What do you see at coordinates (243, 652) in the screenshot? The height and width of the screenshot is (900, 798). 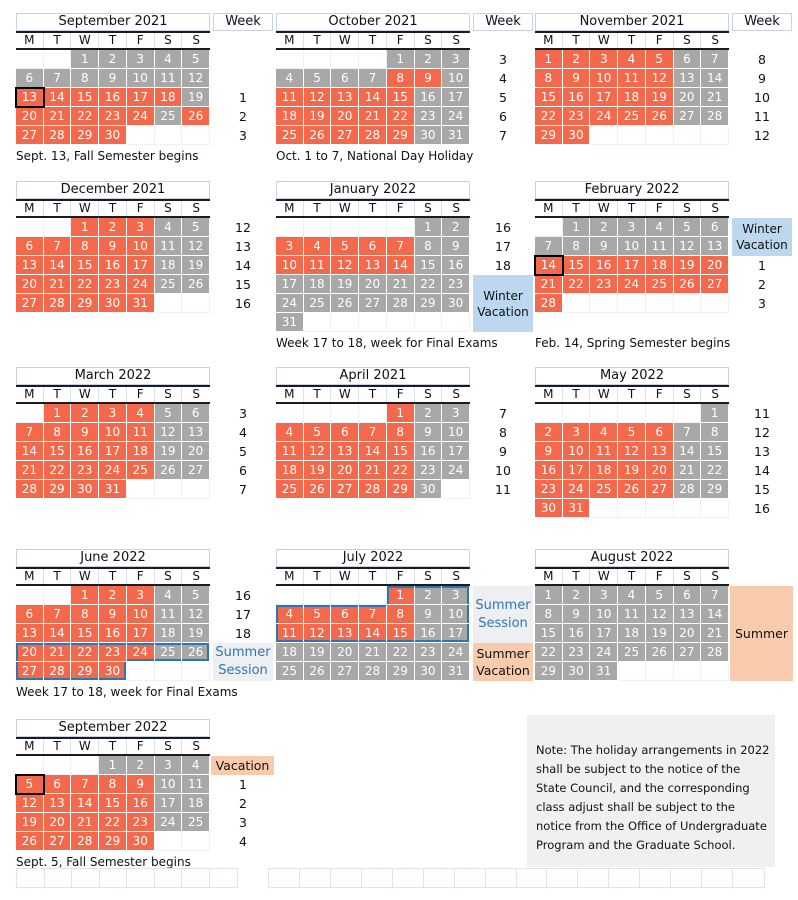 I see `side-label-line: Summer` at bounding box center [243, 652].